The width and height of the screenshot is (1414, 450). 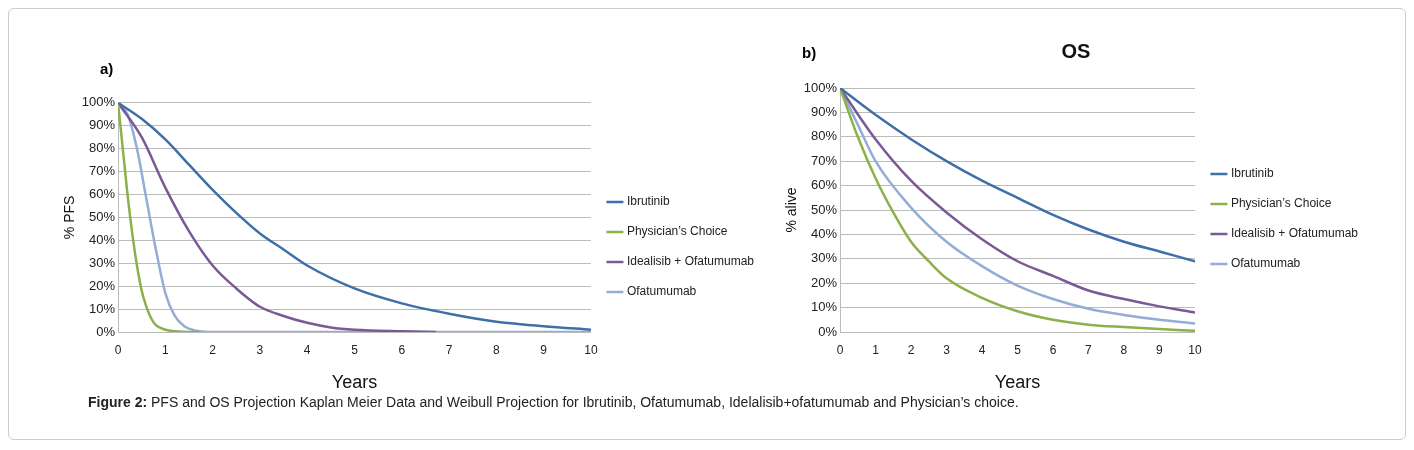 What do you see at coordinates (107, 68) in the screenshot?
I see `text: a)` at bounding box center [107, 68].